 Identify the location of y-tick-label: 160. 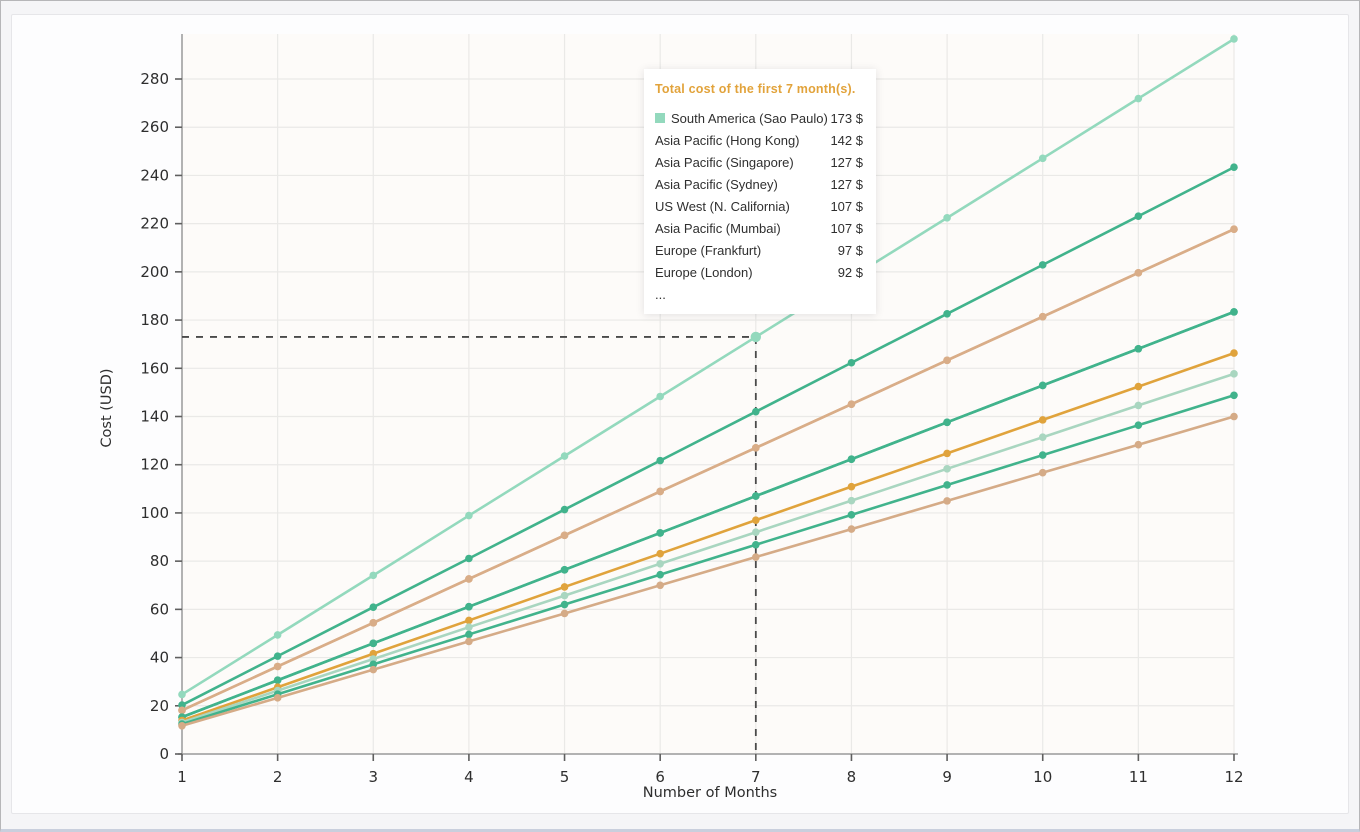
(154, 368).